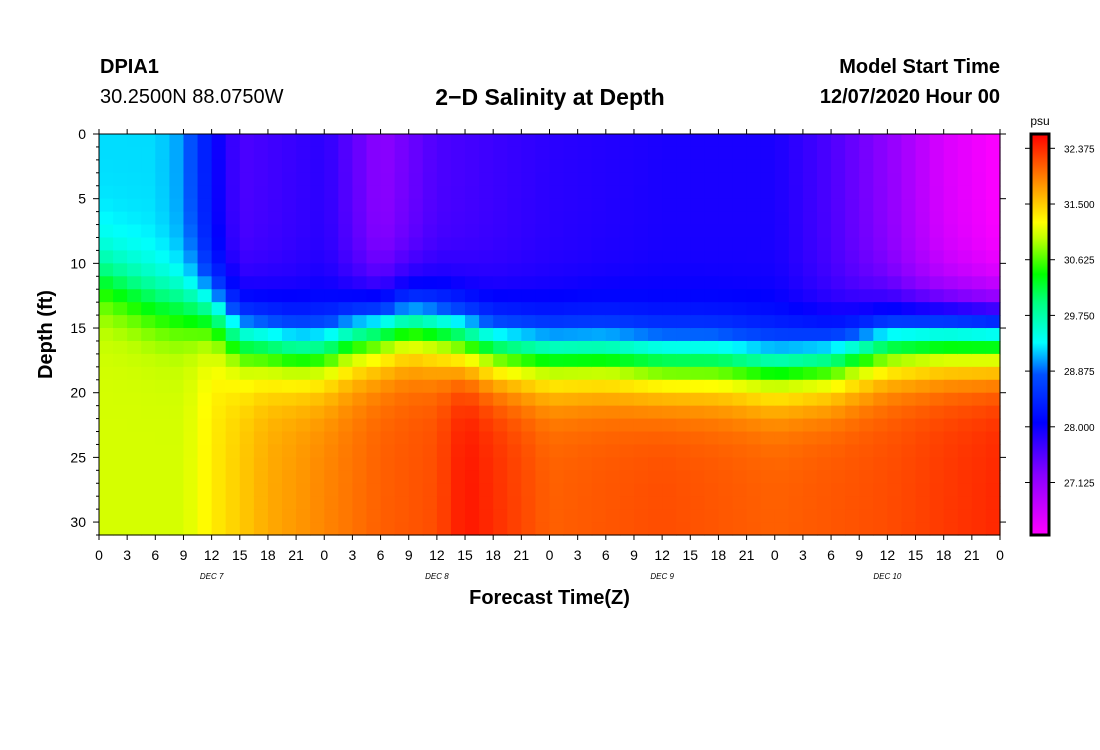 This screenshot has width=1100, height=750. I want to click on colorbar-tick-label: 28.875, so click(1079, 372).